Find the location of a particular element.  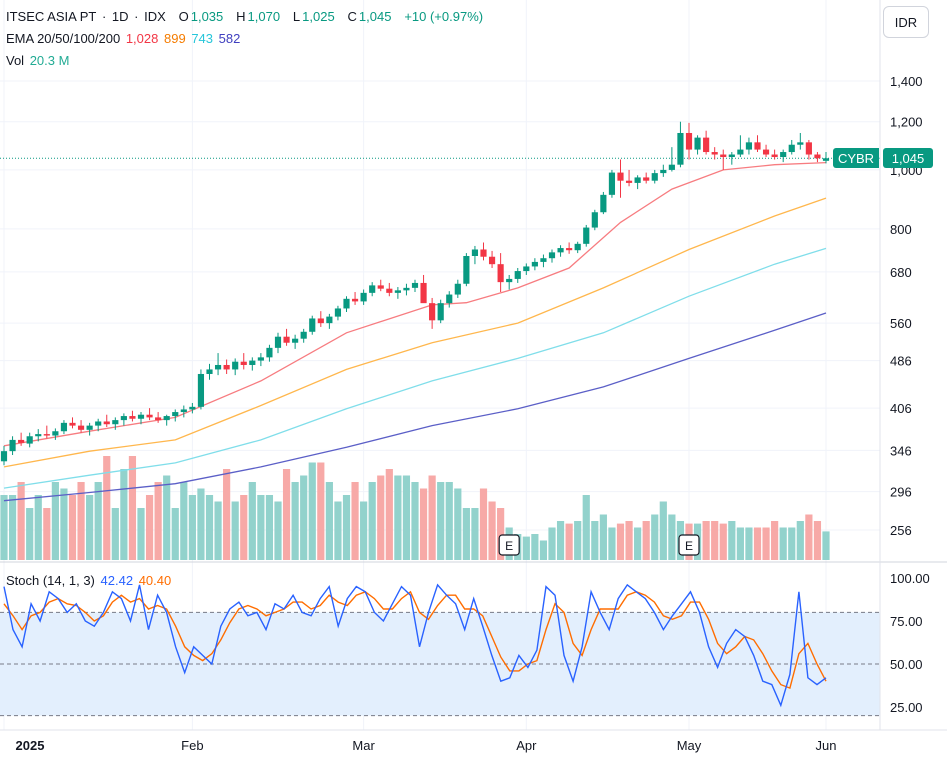

close-label: C is located at coordinates (352, 16).